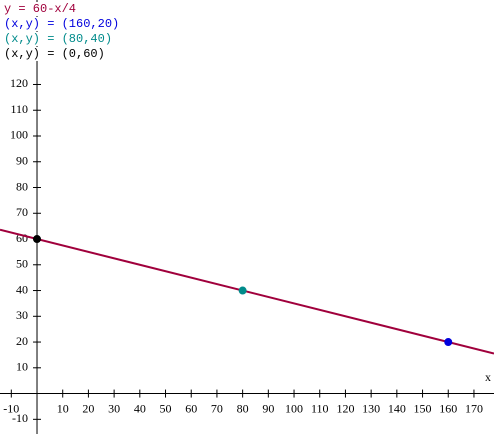  Describe the element at coordinates (191, 408) in the screenshot. I see `x-tick-label: 60` at that location.